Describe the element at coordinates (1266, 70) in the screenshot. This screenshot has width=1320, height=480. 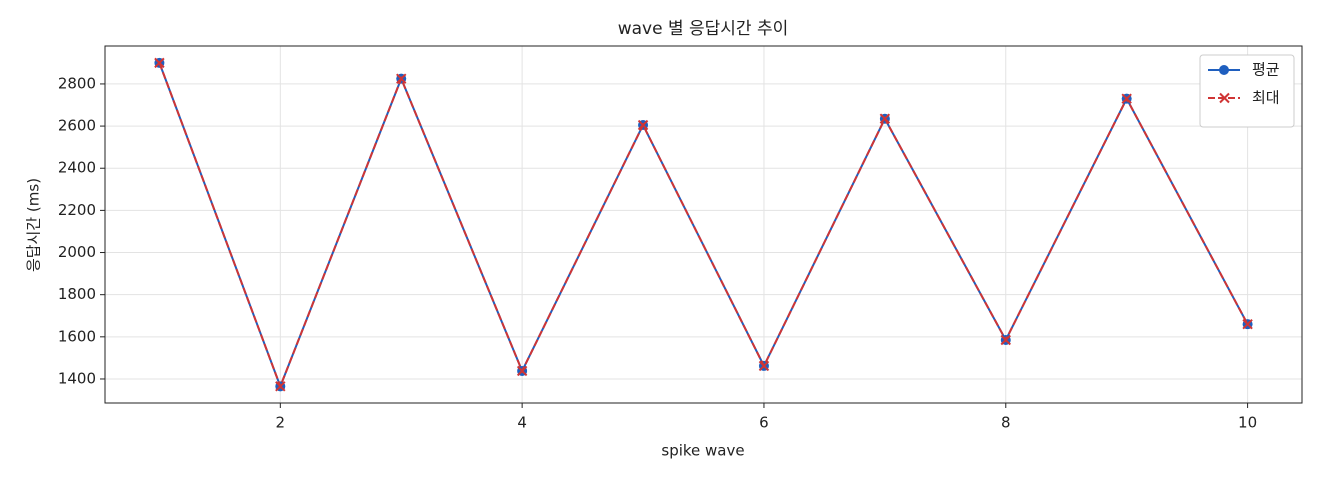
I see `legend-label: 평균` at that location.